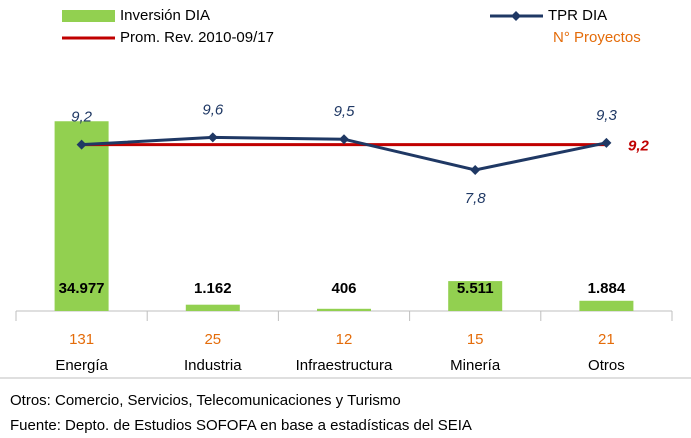 This screenshot has height=438, width=691. I want to click on project-count: 12, so click(344, 339).